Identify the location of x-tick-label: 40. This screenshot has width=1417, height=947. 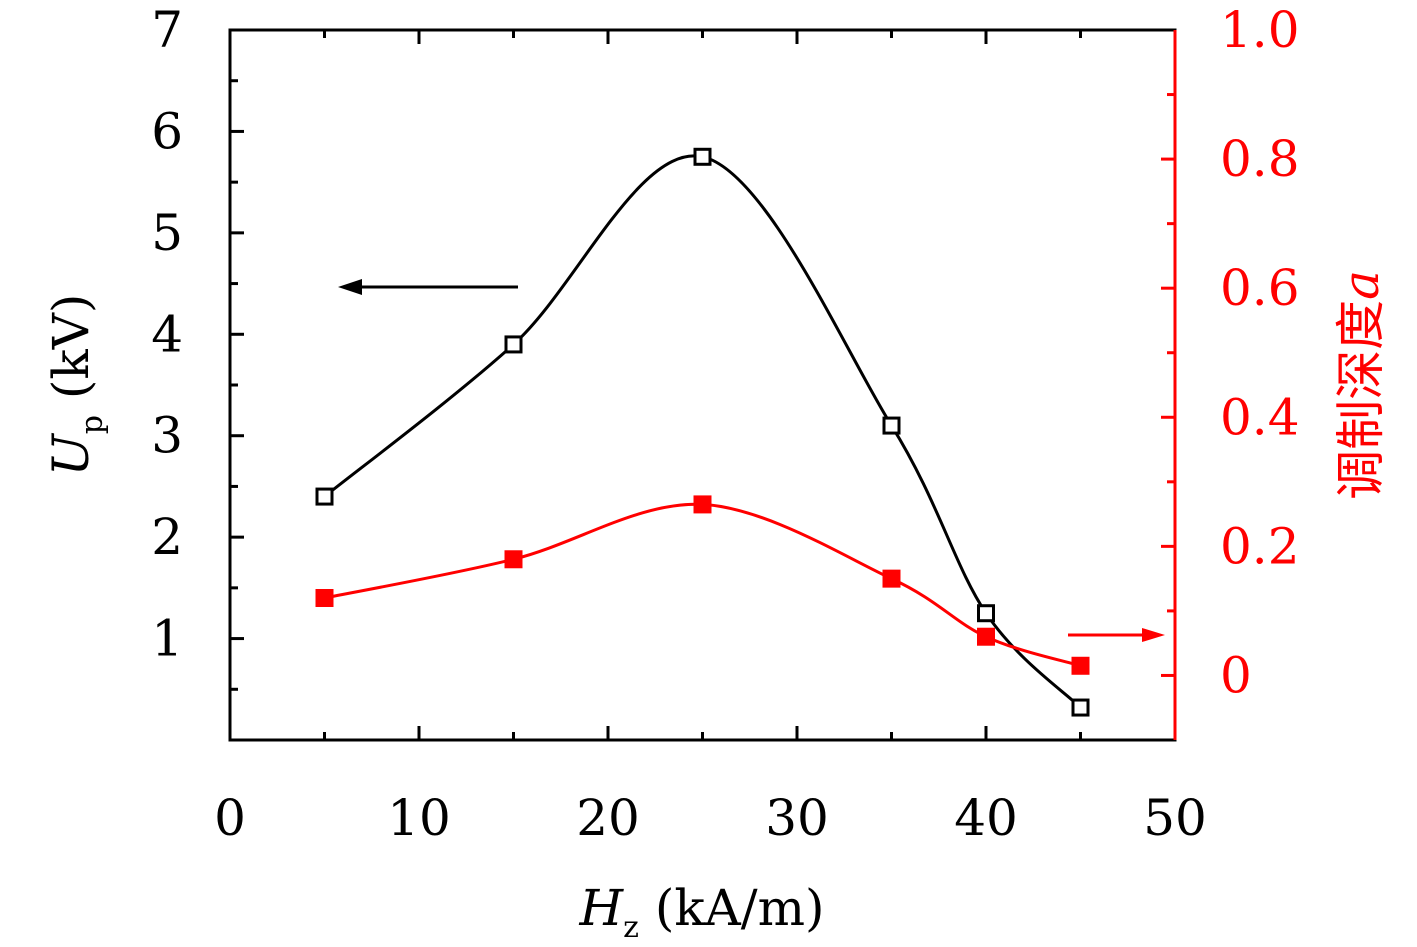
(986, 818).